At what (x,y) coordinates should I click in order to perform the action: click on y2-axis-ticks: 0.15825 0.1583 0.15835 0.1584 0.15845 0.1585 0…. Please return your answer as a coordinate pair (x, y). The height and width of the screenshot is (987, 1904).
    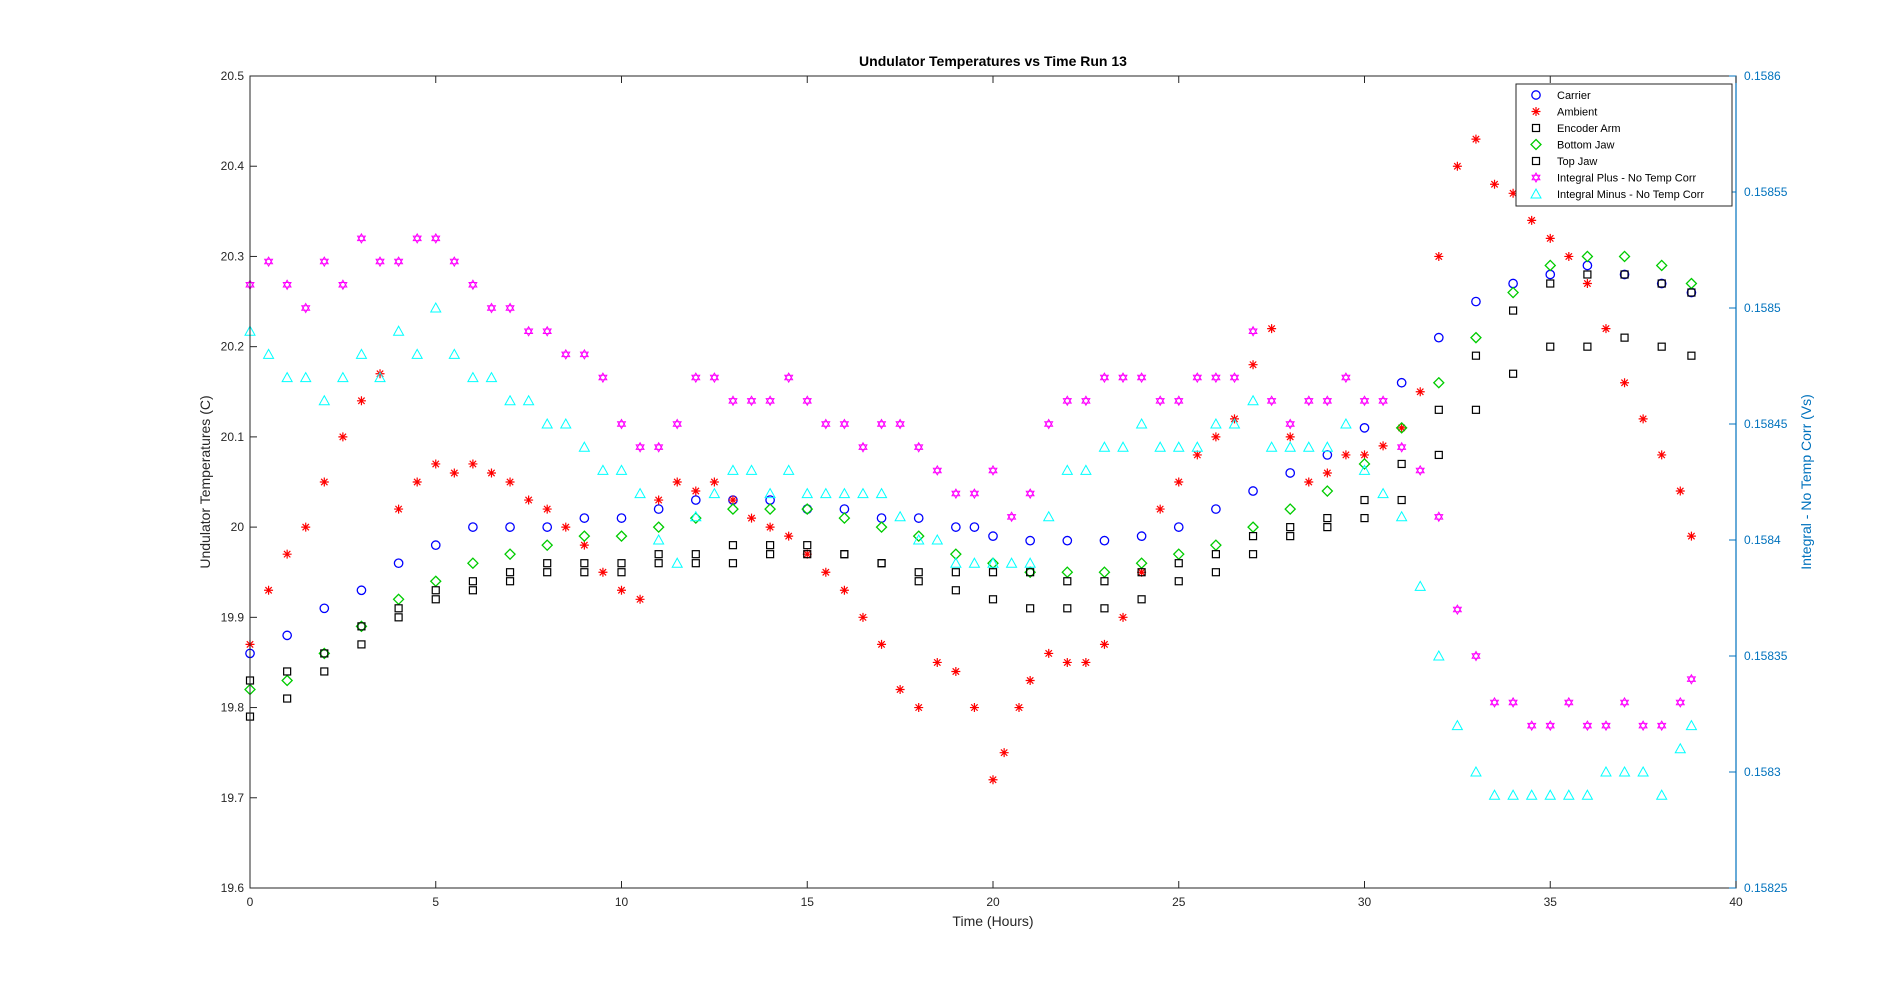
    Looking at the image, I should click on (1758, 482).